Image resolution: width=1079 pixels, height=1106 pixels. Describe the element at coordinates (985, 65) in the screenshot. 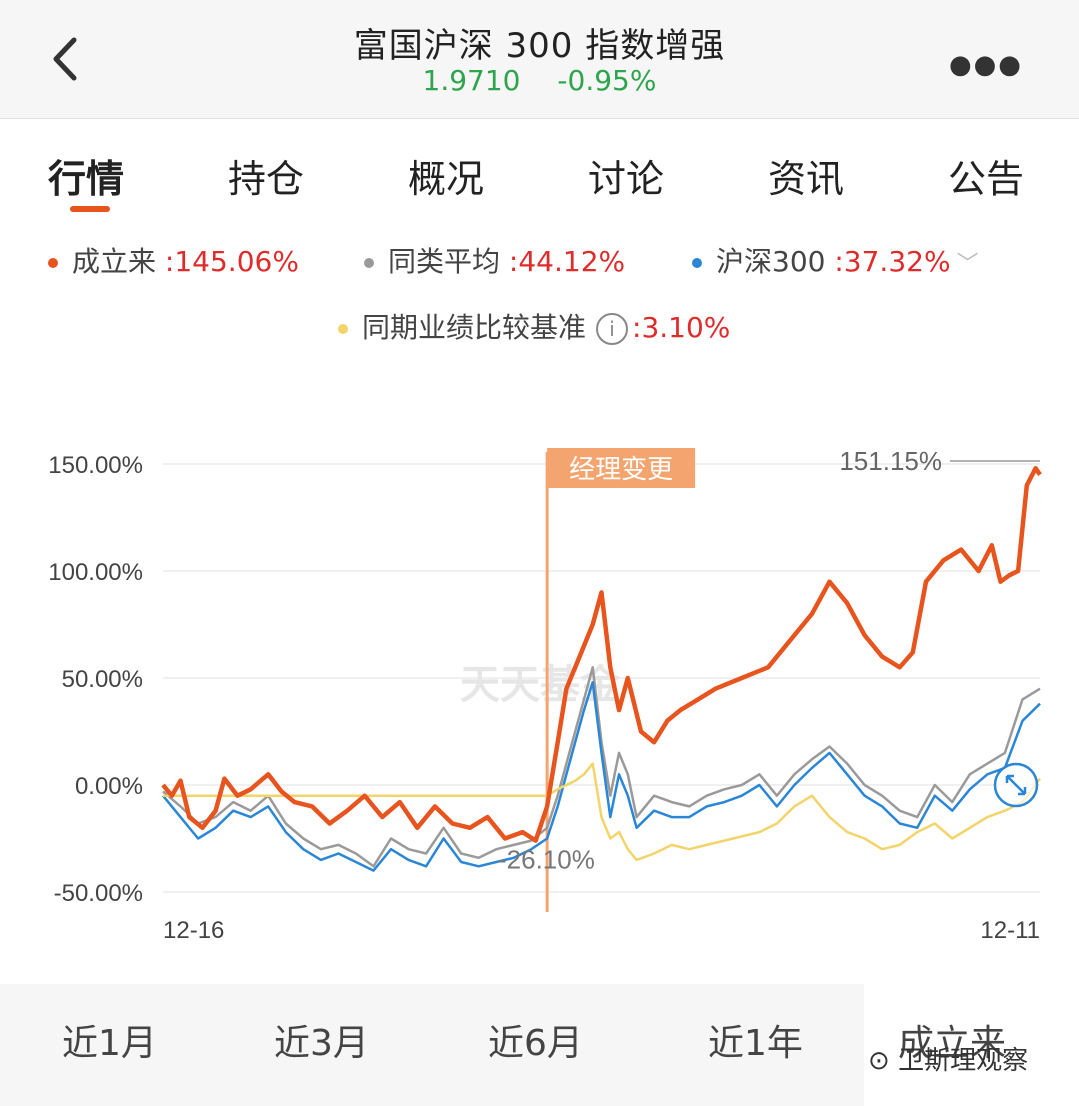

I see `more-icon: ●●●` at that location.